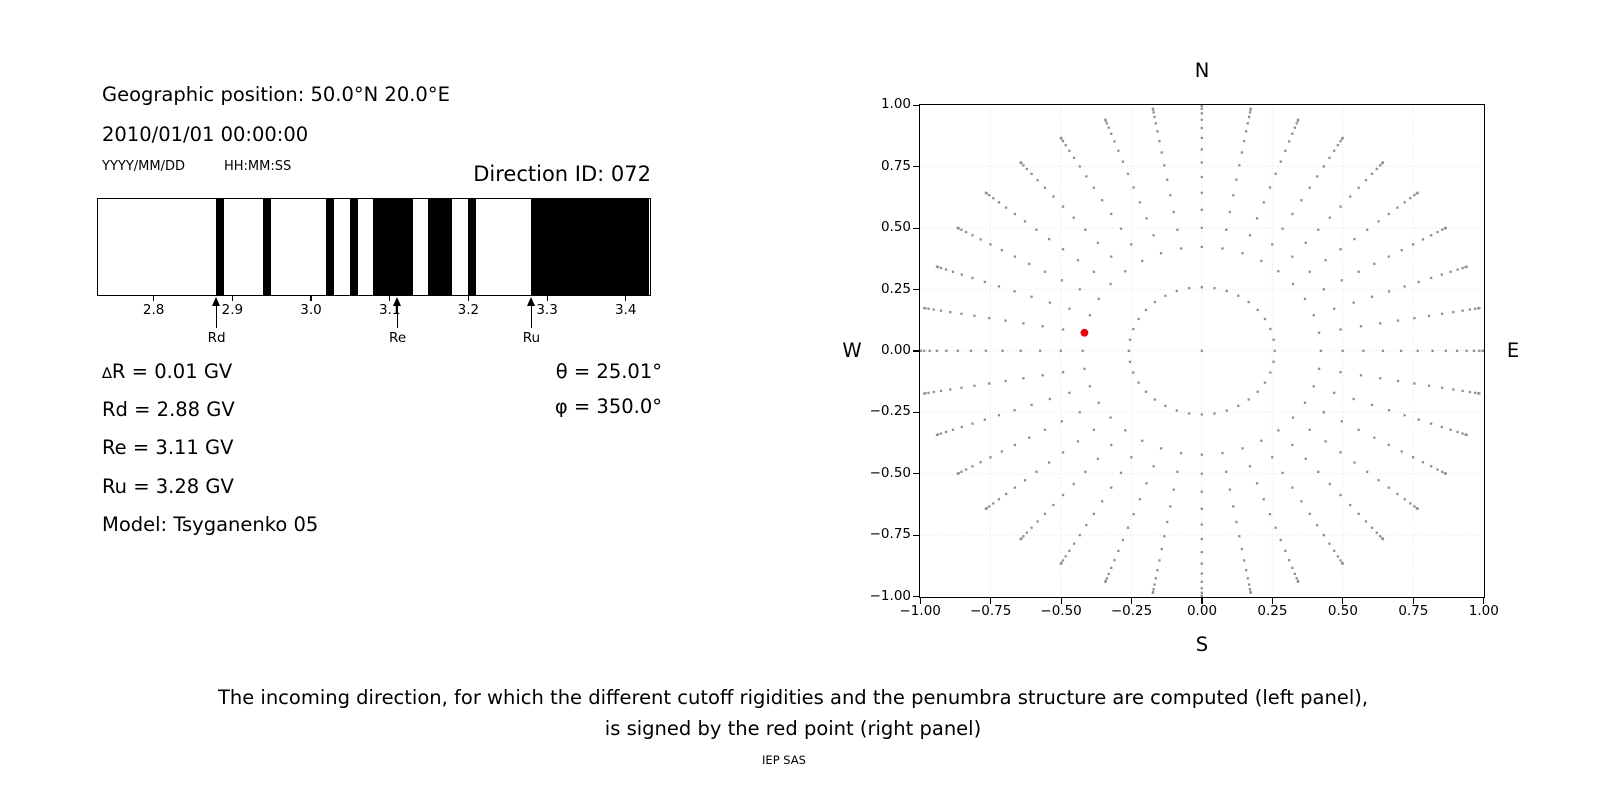 The image size is (1600, 800). Describe the element at coordinates (608, 406) in the screenshot. I see `phi-value: φ = 350.0°` at that location.